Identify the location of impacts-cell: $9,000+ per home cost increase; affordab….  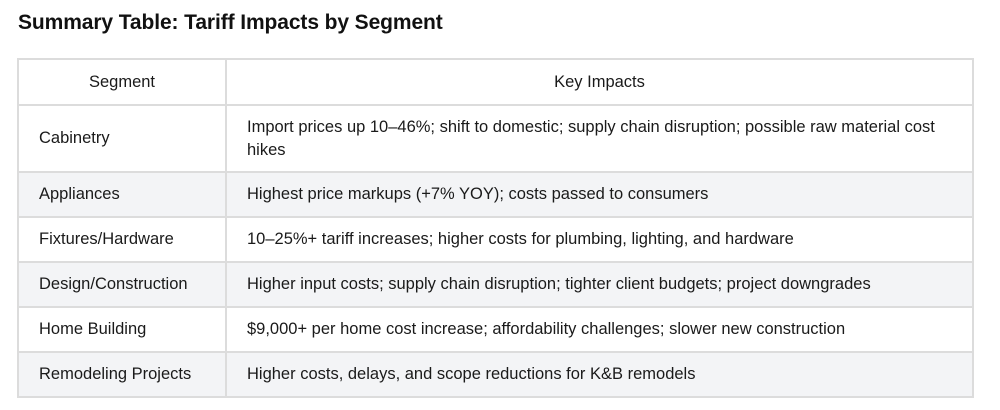
(599, 329).